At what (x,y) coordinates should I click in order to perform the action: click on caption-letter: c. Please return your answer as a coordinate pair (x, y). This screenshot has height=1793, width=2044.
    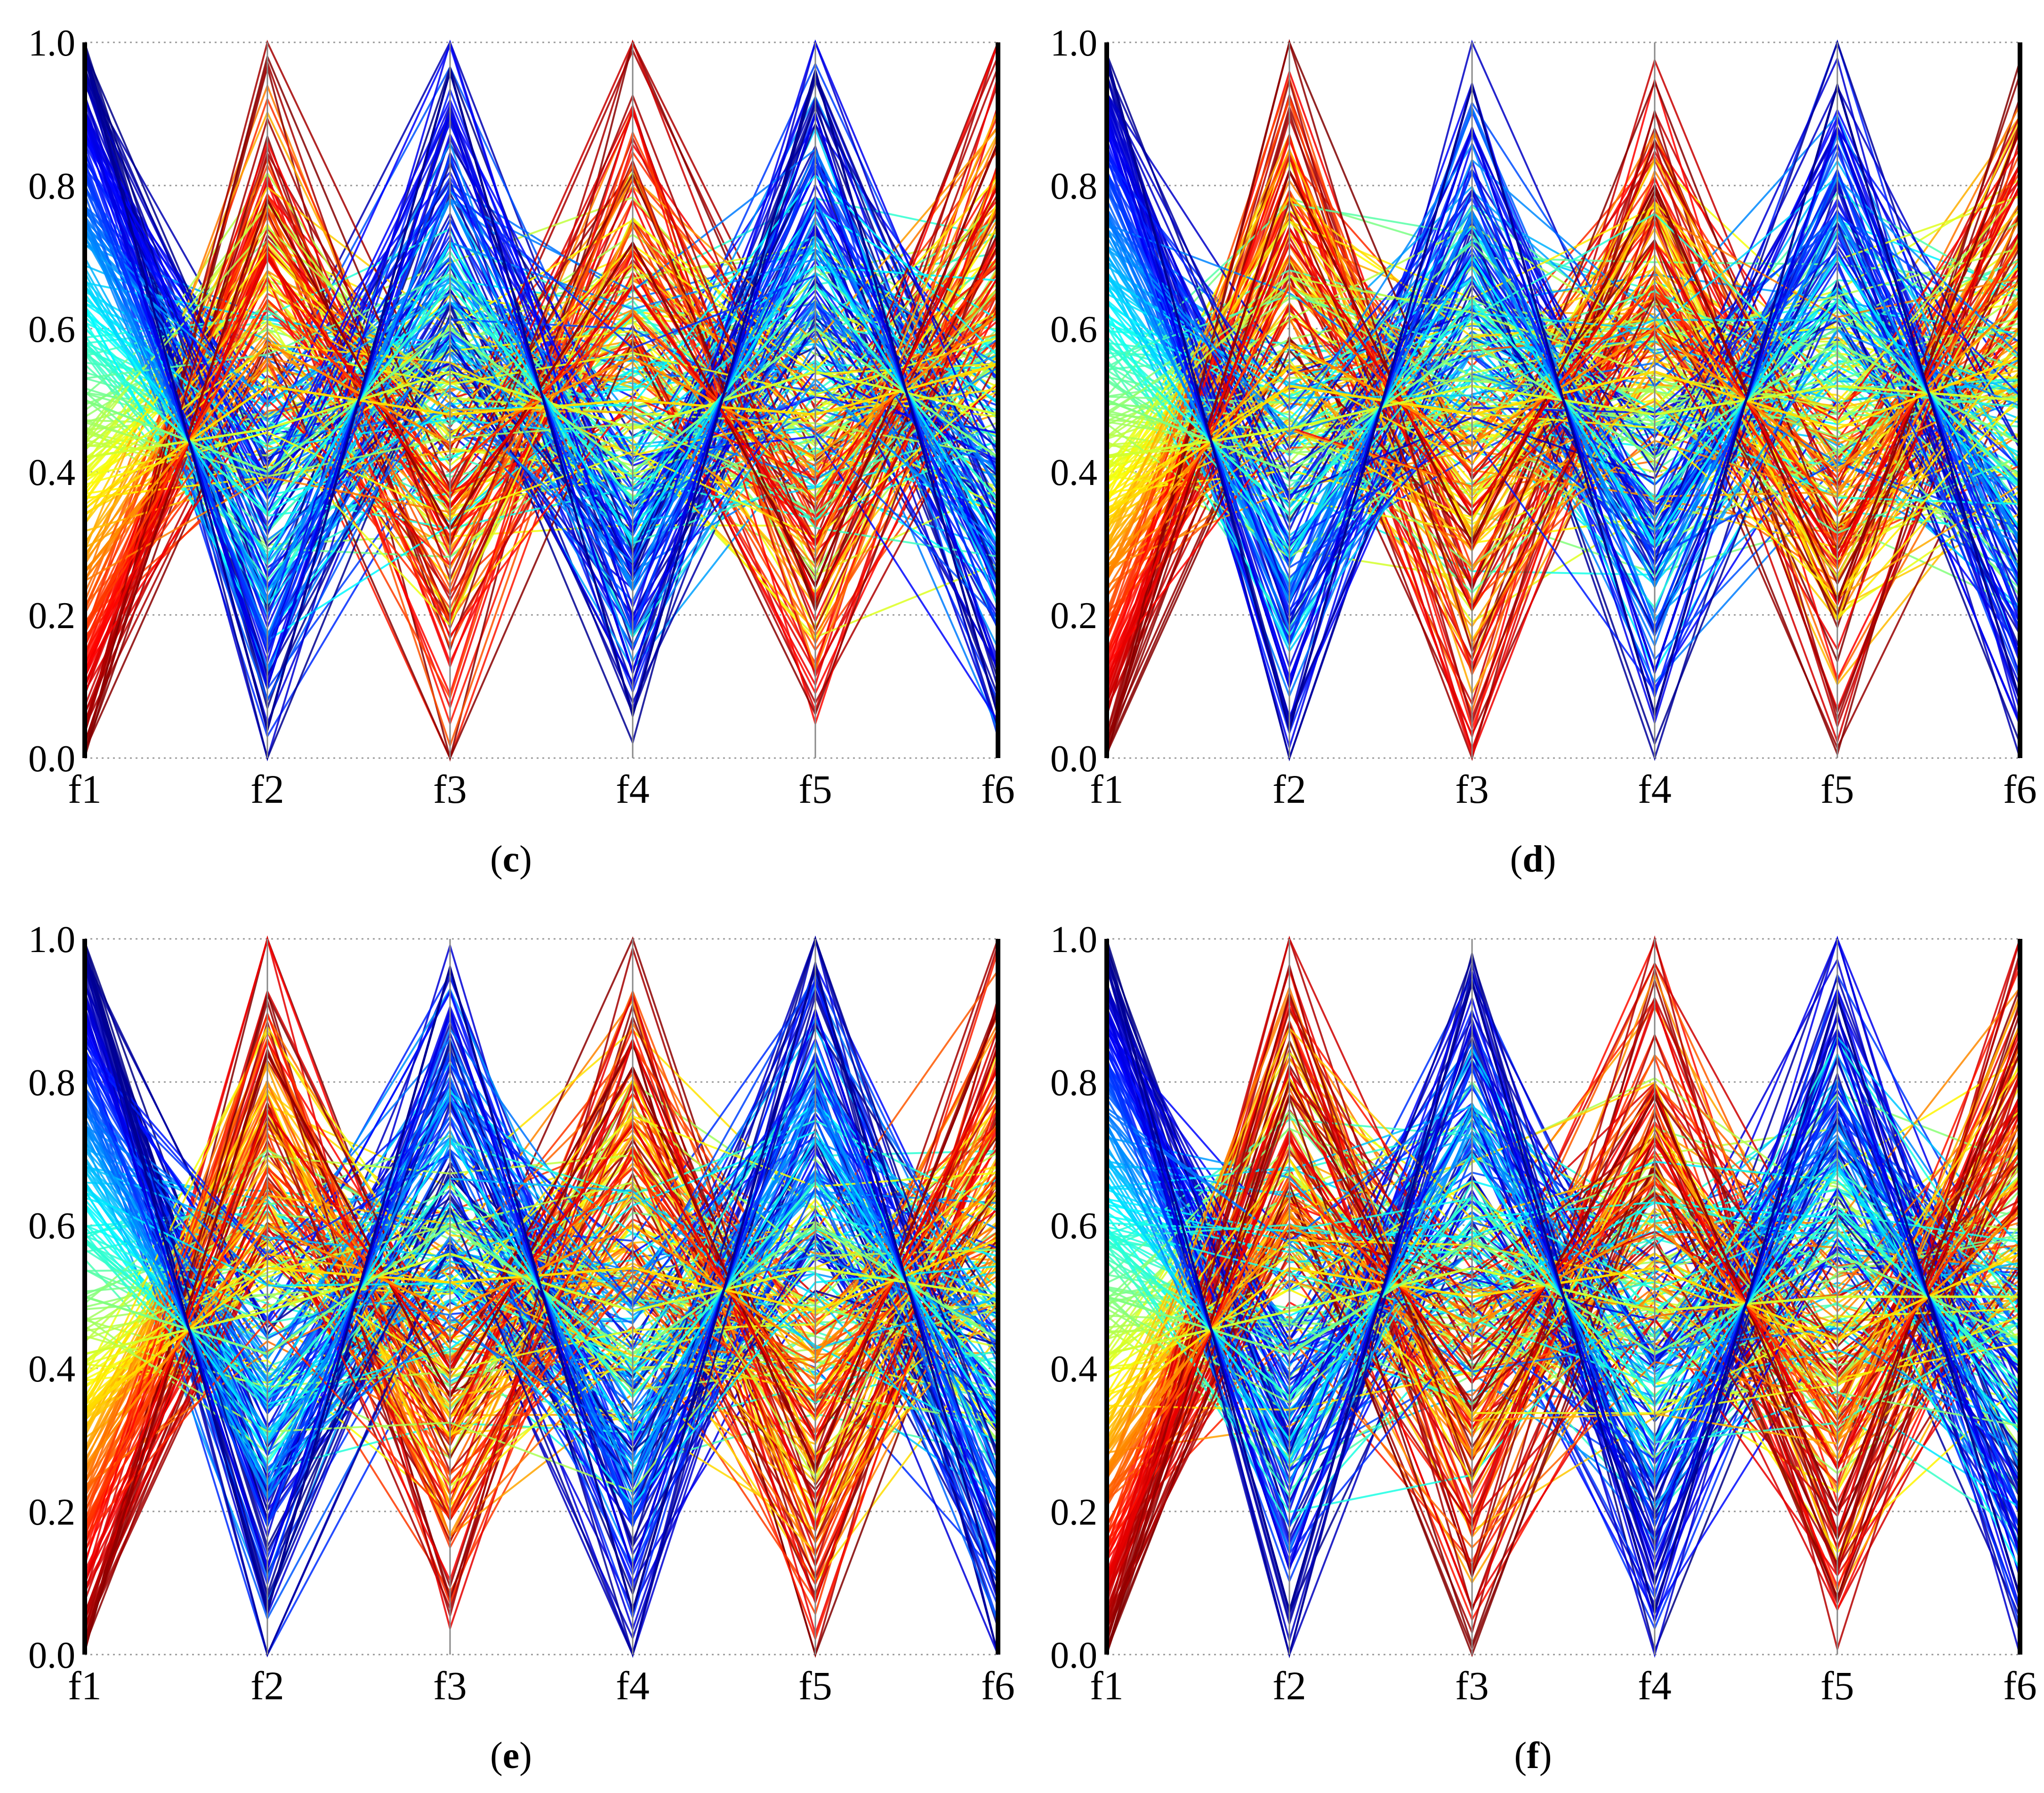
    Looking at the image, I should click on (511, 859).